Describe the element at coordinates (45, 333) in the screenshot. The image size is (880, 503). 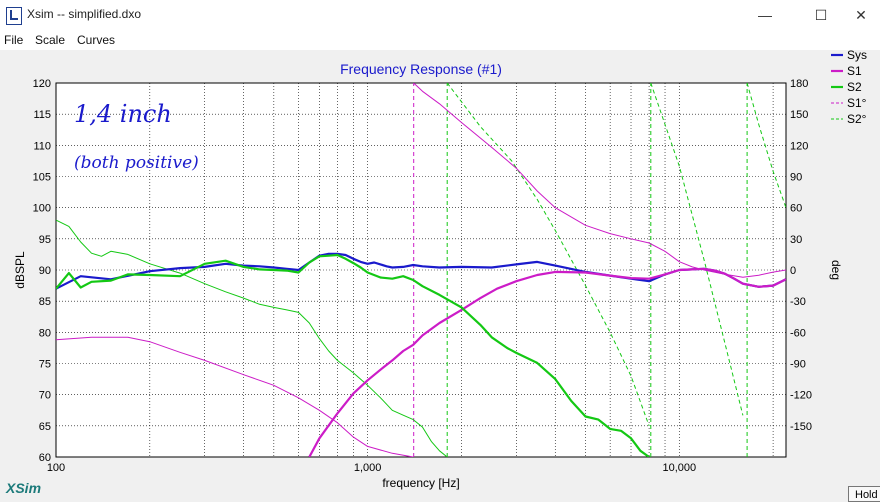
I see `y-tick-label: 80` at that location.